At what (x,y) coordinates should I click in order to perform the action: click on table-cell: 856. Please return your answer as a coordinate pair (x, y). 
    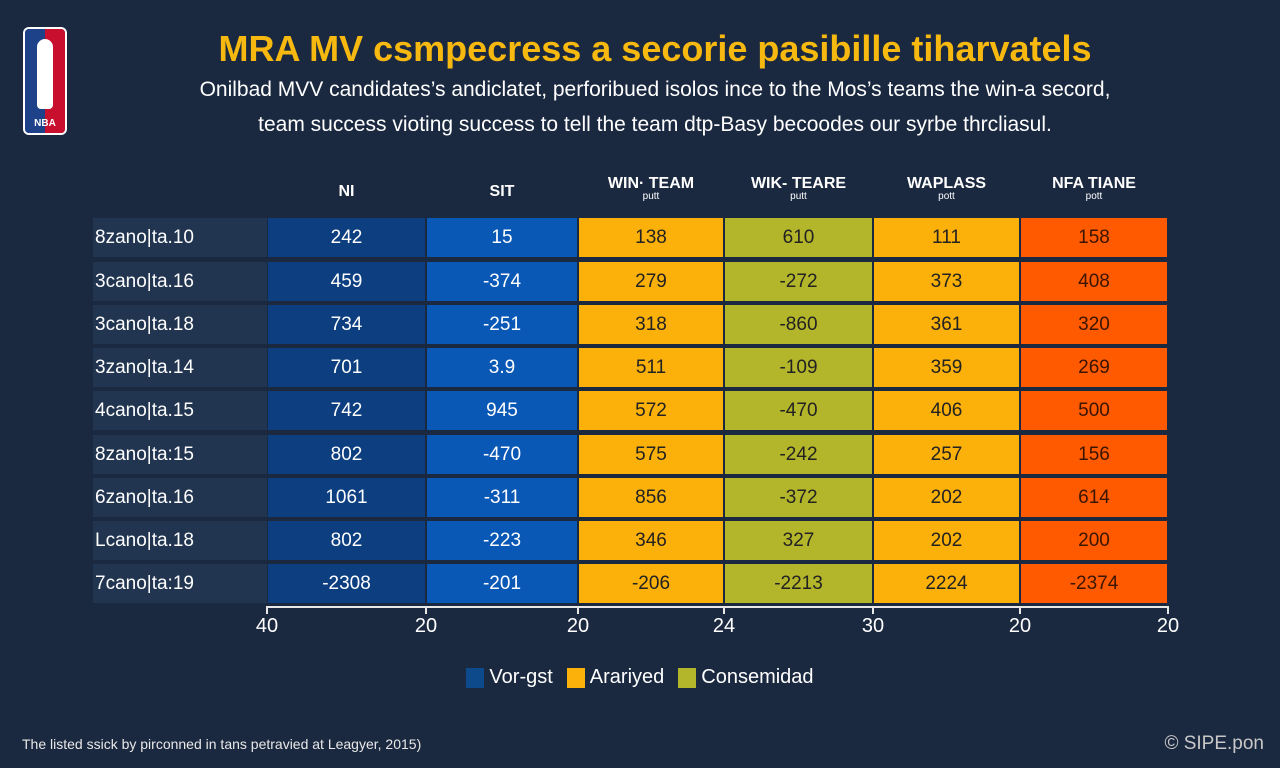
    Looking at the image, I should click on (651, 497).